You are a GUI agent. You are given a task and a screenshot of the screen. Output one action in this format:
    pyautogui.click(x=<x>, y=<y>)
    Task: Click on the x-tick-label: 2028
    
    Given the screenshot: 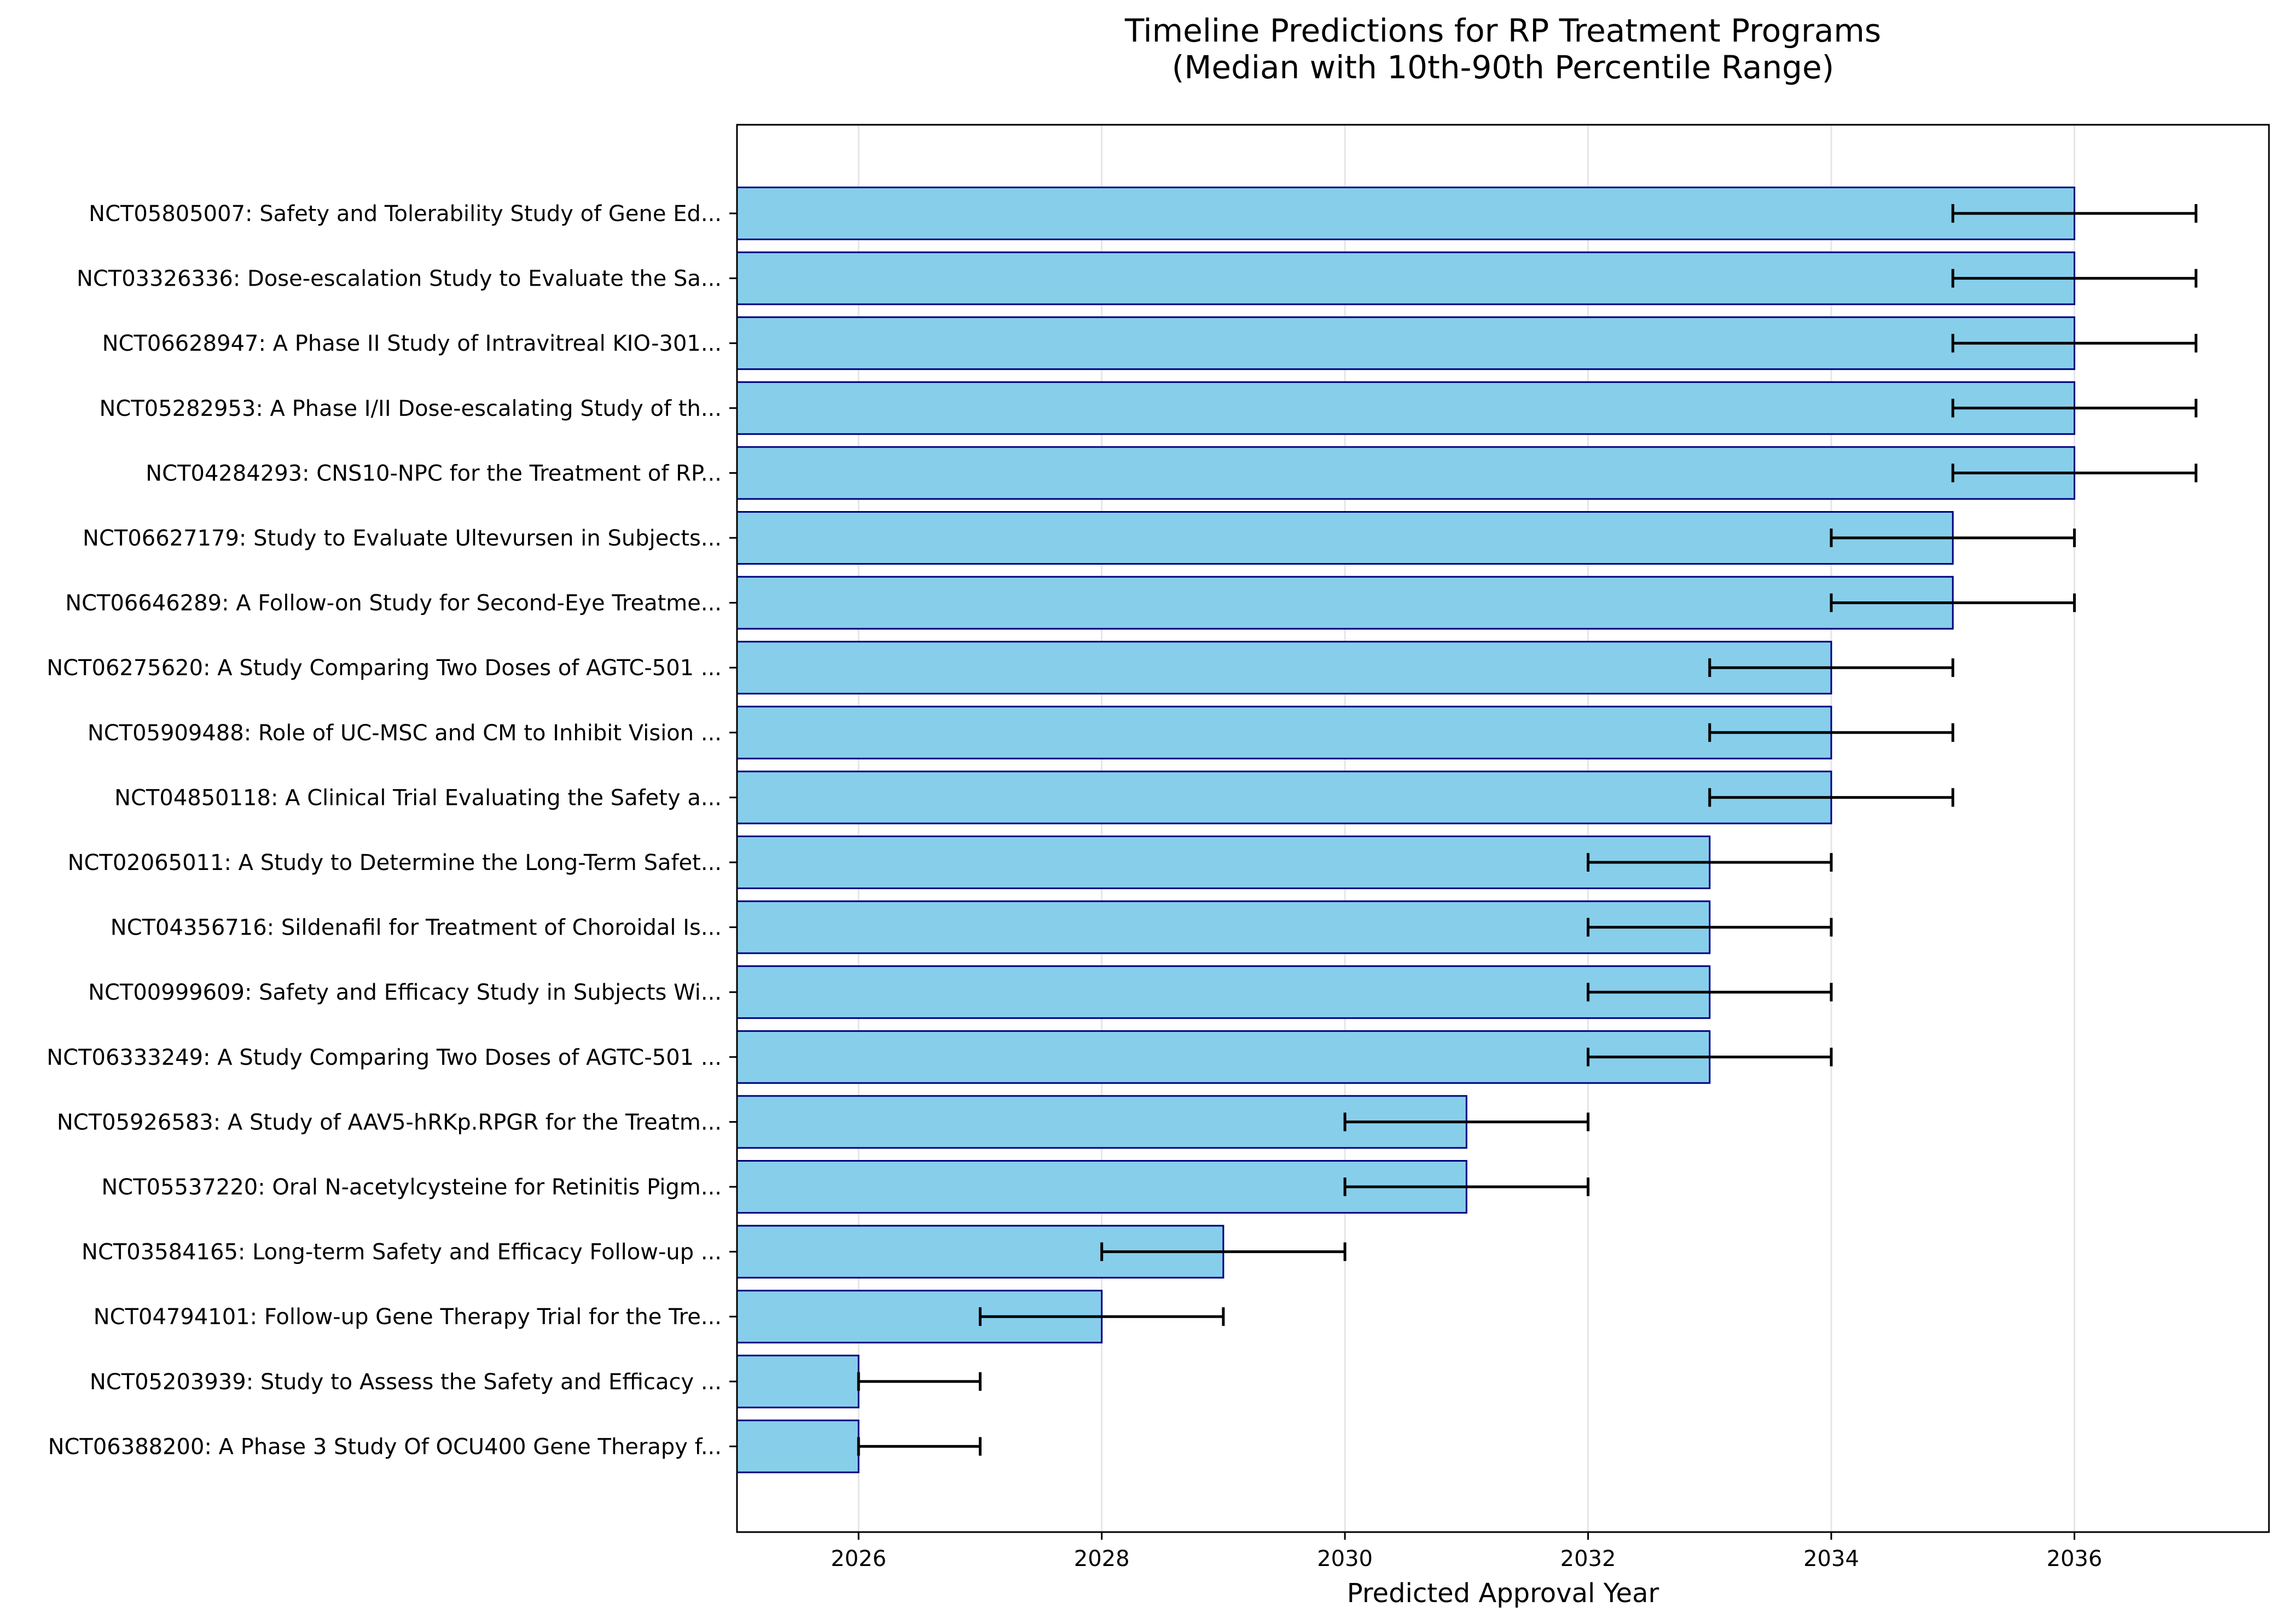 What is the action you would take?
    pyautogui.click(x=1102, y=1558)
    